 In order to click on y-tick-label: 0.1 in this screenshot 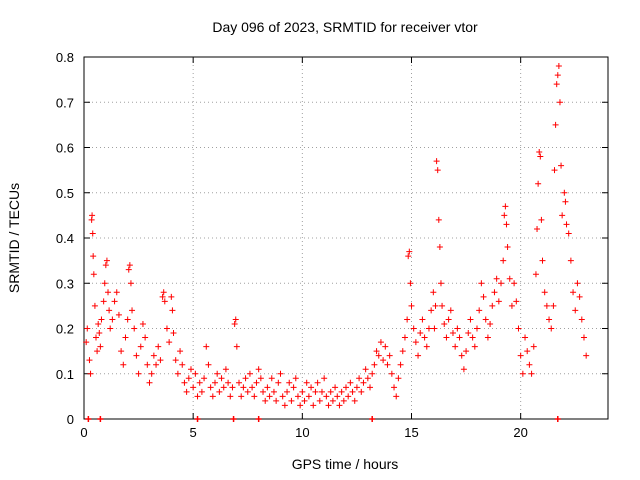, I will do `click(65, 374)`.